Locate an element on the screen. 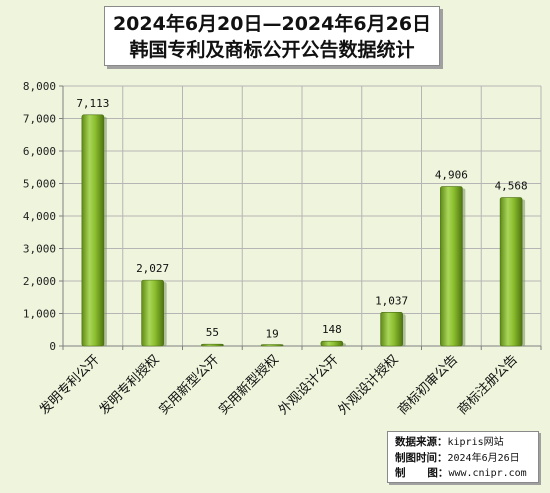 This screenshot has height=493, width=550. source-line: 数据来源：kipris网站 is located at coordinates (464, 443).